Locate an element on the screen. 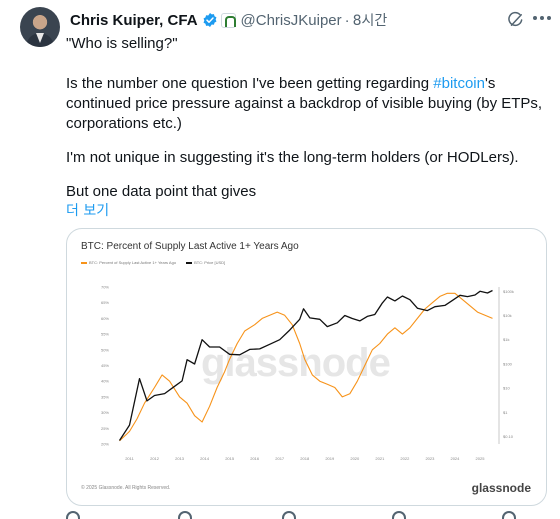  tweet-actions is located at coordinates (306, 515).